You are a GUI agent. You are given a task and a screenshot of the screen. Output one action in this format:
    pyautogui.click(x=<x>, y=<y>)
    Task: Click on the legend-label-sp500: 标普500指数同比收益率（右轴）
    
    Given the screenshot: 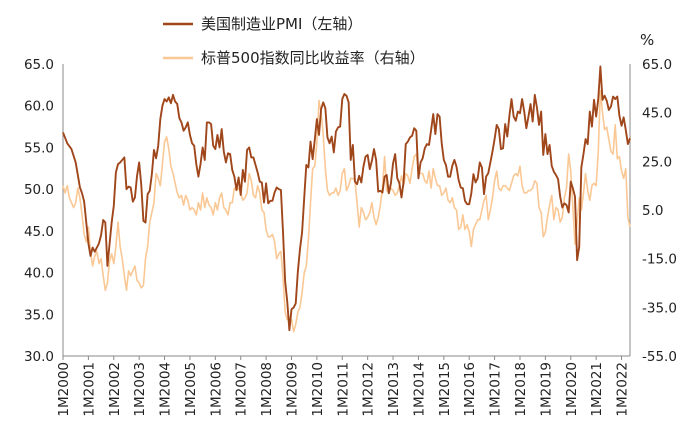 What is the action you would take?
    pyautogui.click(x=313, y=58)
    